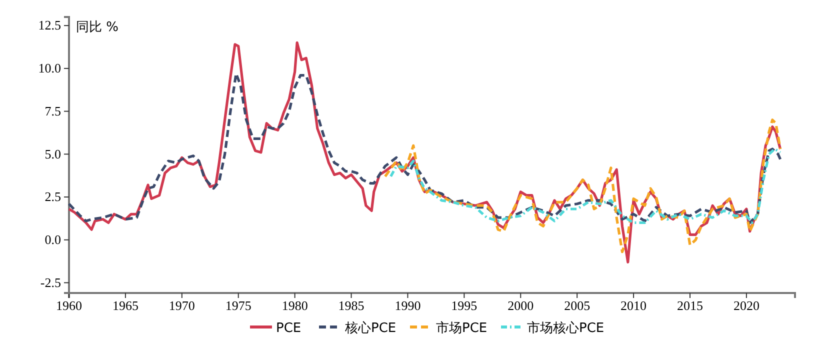 The height and width of the screenshot is (349, 834). What do you see at coordinates (351, 306) in the screenshot?
I see `x-tick-label: 1985` at bounding box center [351, 306].